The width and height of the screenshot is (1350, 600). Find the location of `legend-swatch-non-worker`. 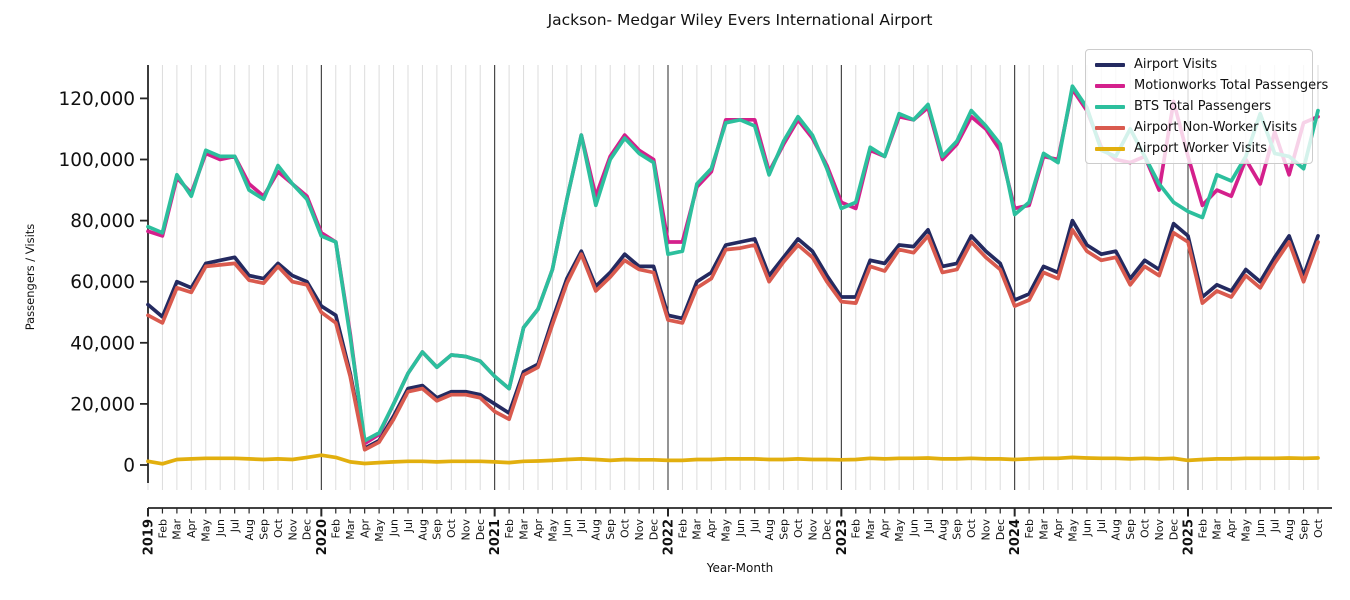

legend-swatch-non-worker is located at coordinates (1110, 127).